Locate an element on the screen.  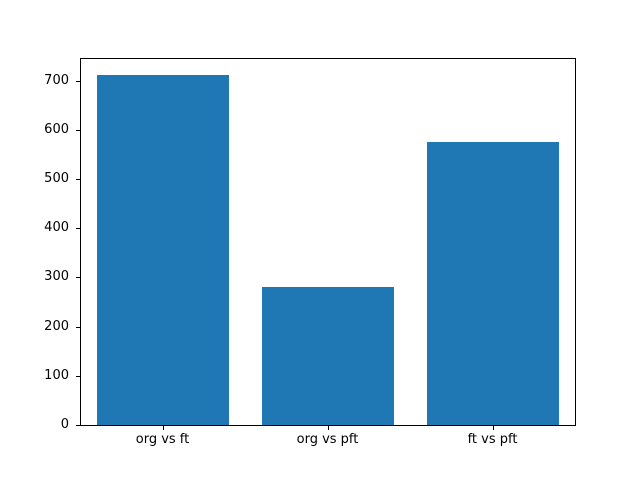
y-tick-label: 100 is located at coordinates (56, 375).